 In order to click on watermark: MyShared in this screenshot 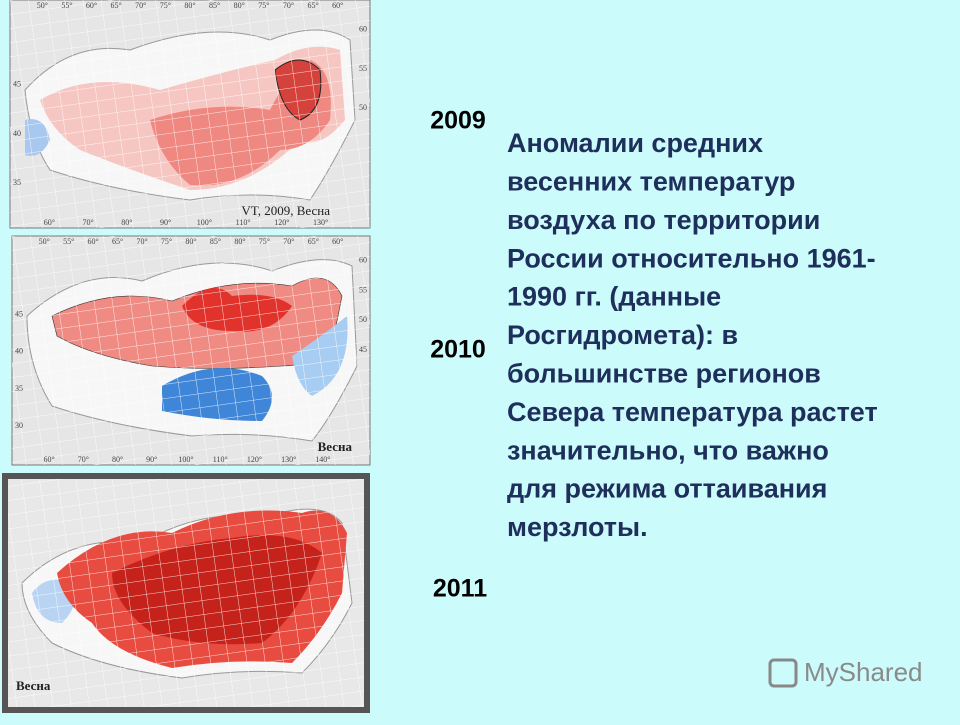, I will do `click(845, 672)`.